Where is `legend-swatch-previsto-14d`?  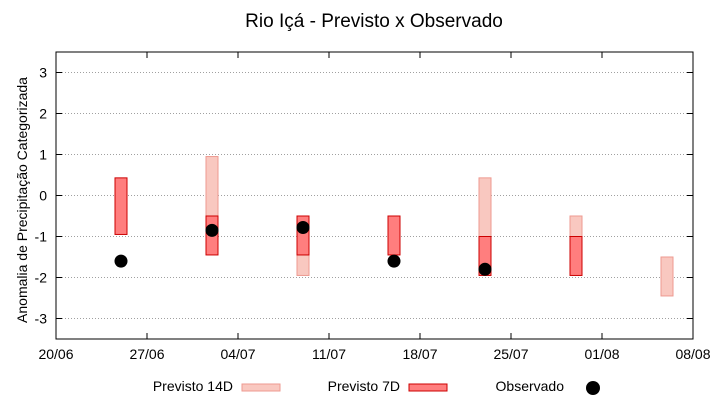
legend-swatch-previsto-14d is located at coordinates (261, 387).